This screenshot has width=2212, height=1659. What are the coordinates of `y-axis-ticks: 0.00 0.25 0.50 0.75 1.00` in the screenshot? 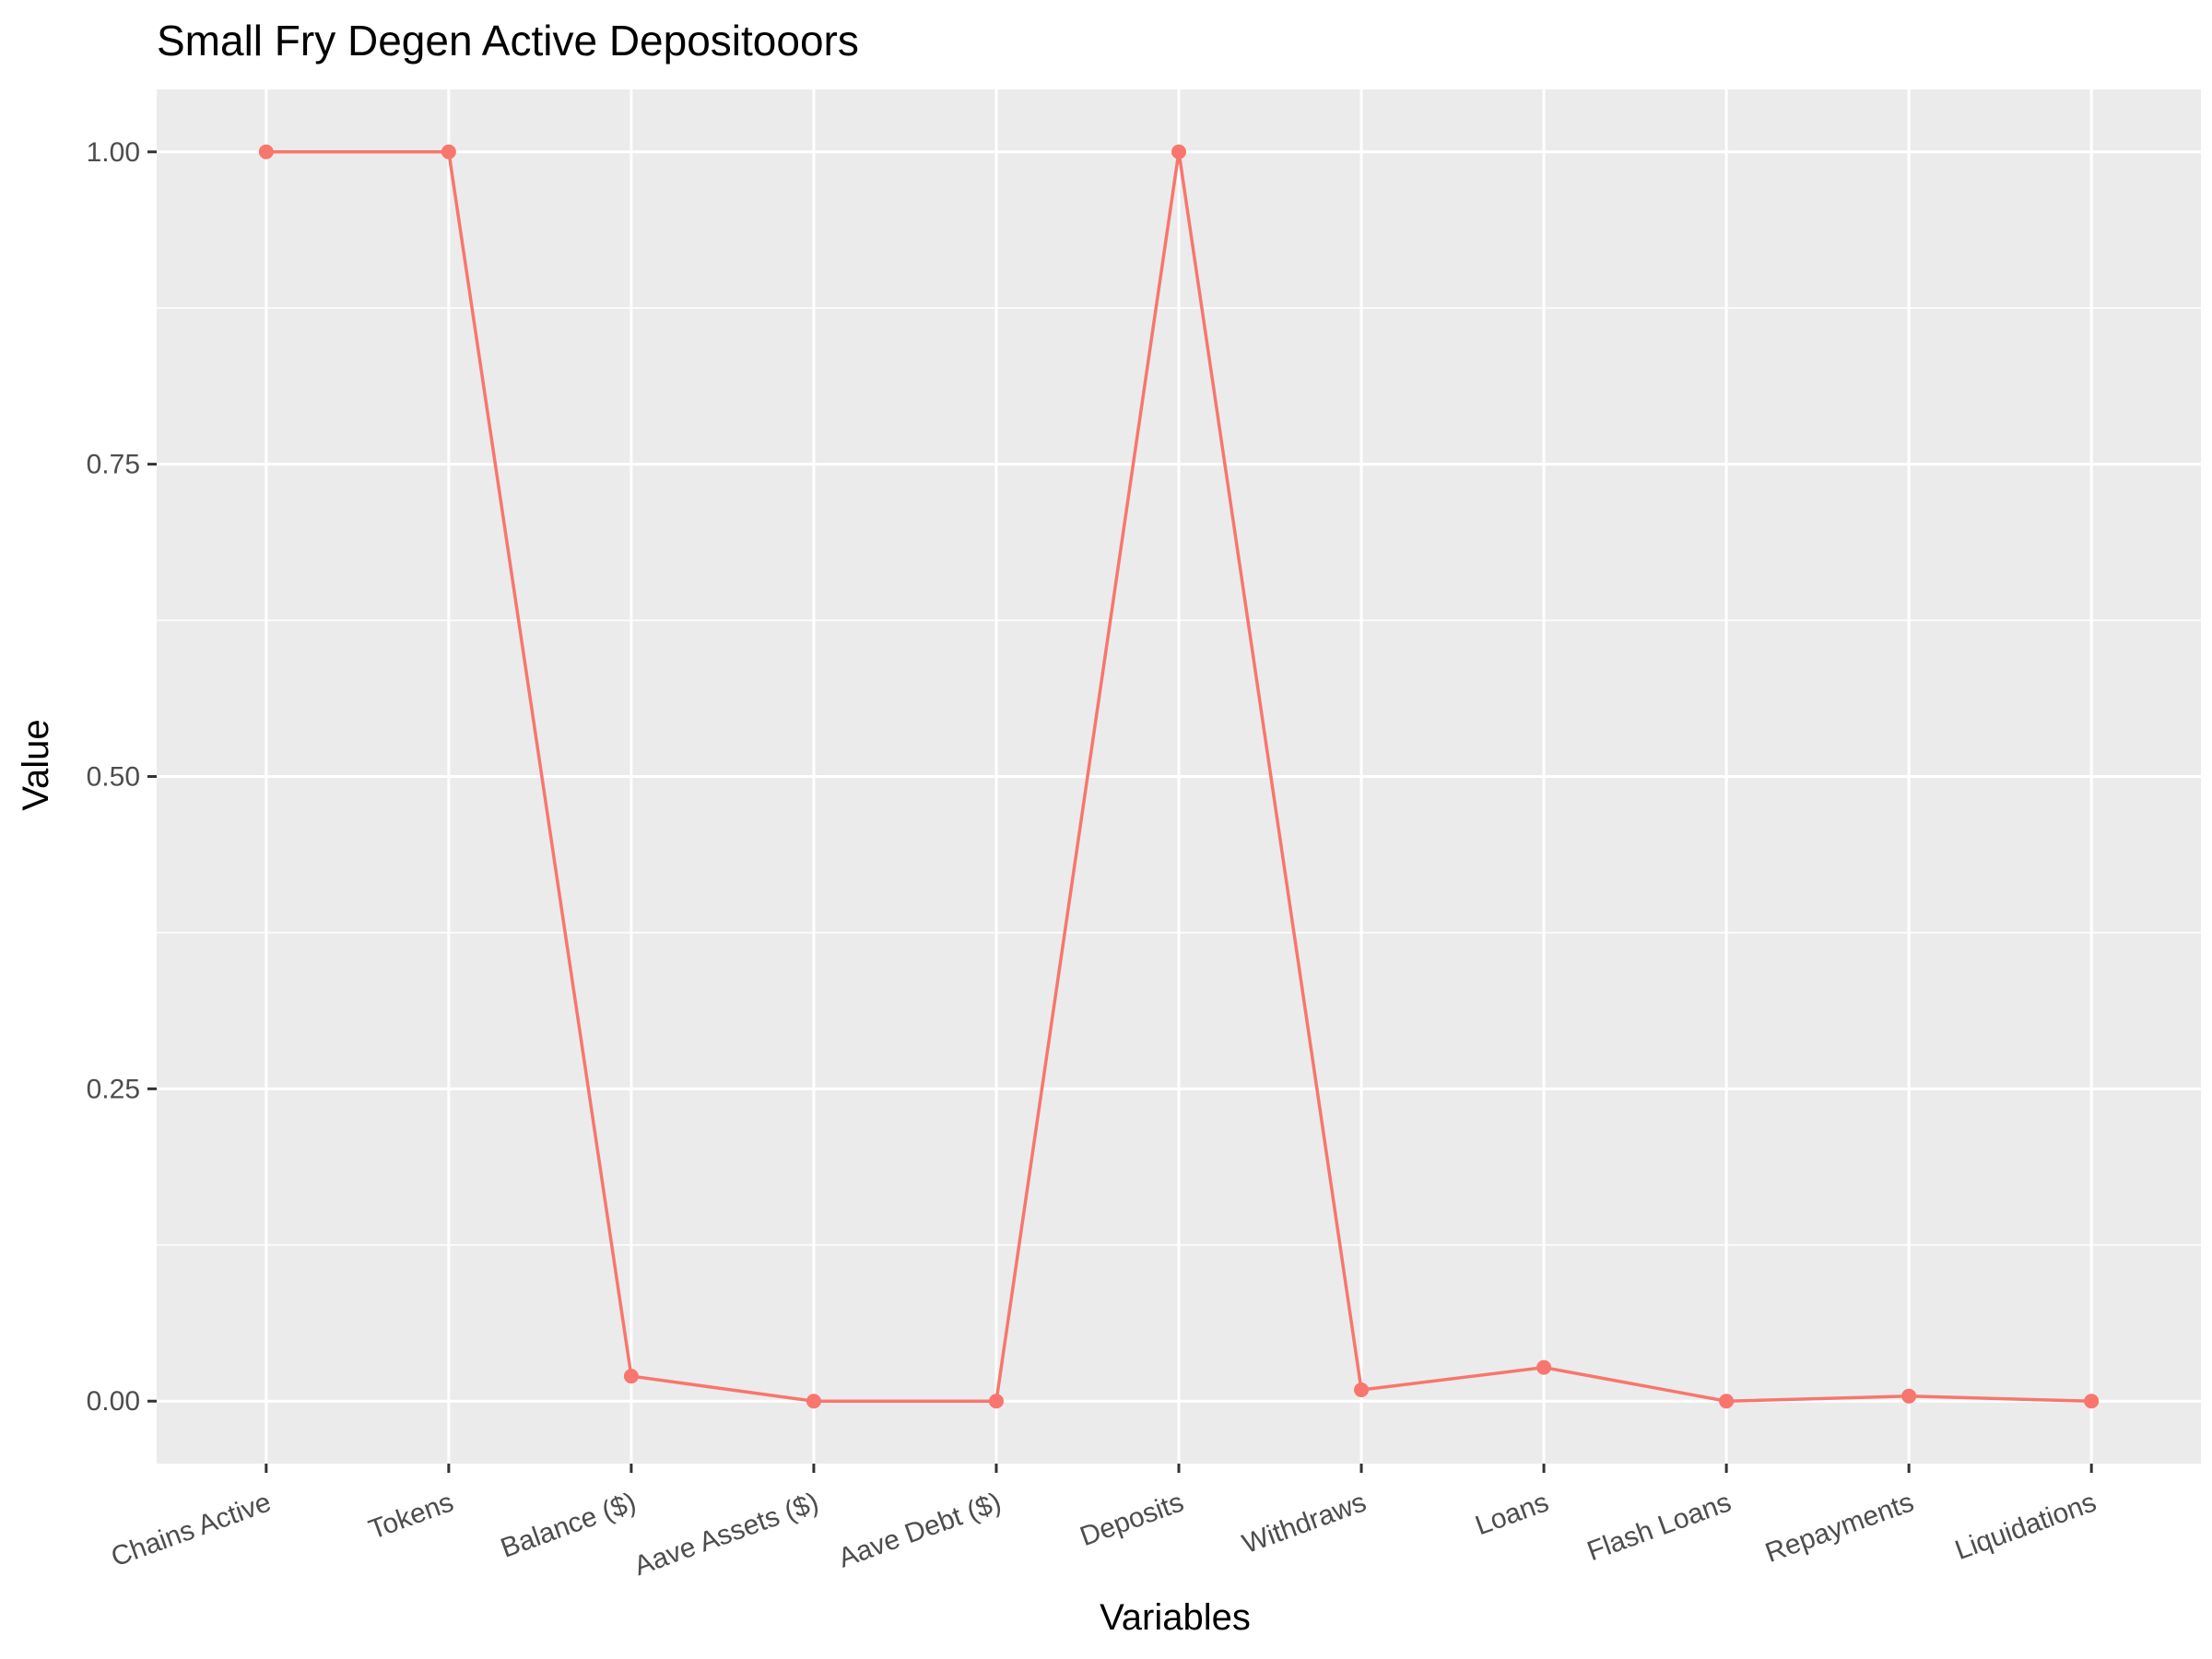 It's located at (122, 777).